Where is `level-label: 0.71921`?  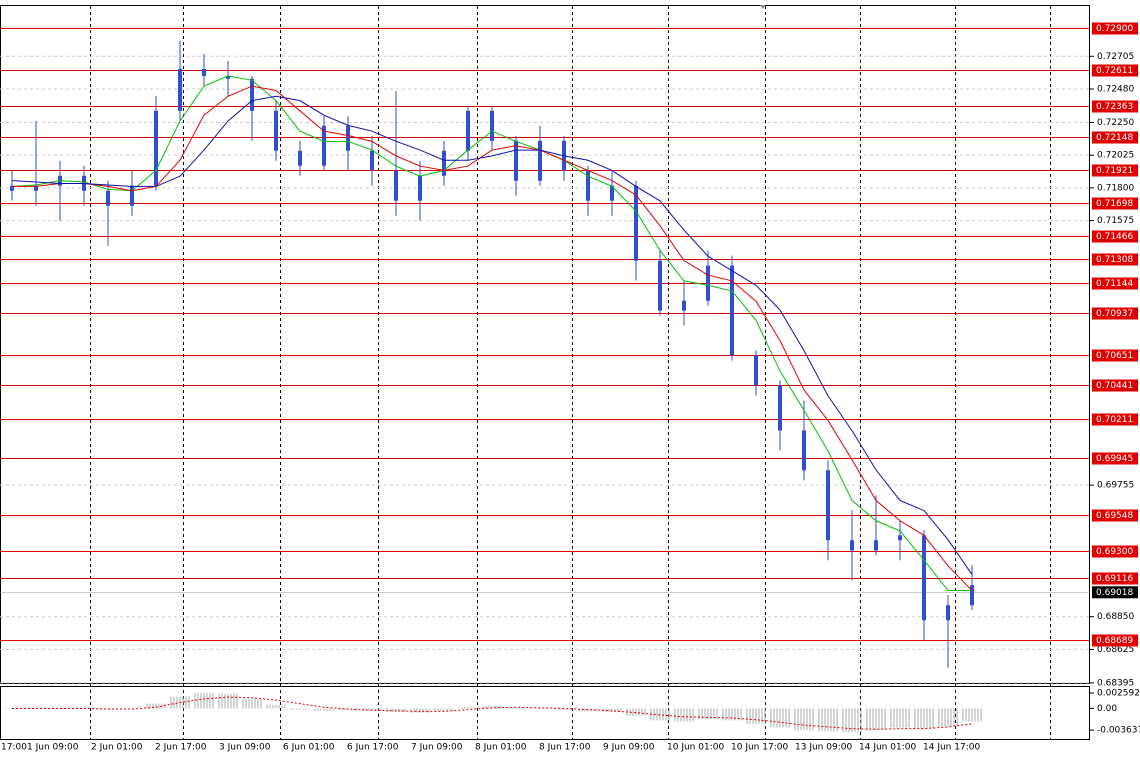
level-label: 0.71921 is located at coordinates (1114, 171).